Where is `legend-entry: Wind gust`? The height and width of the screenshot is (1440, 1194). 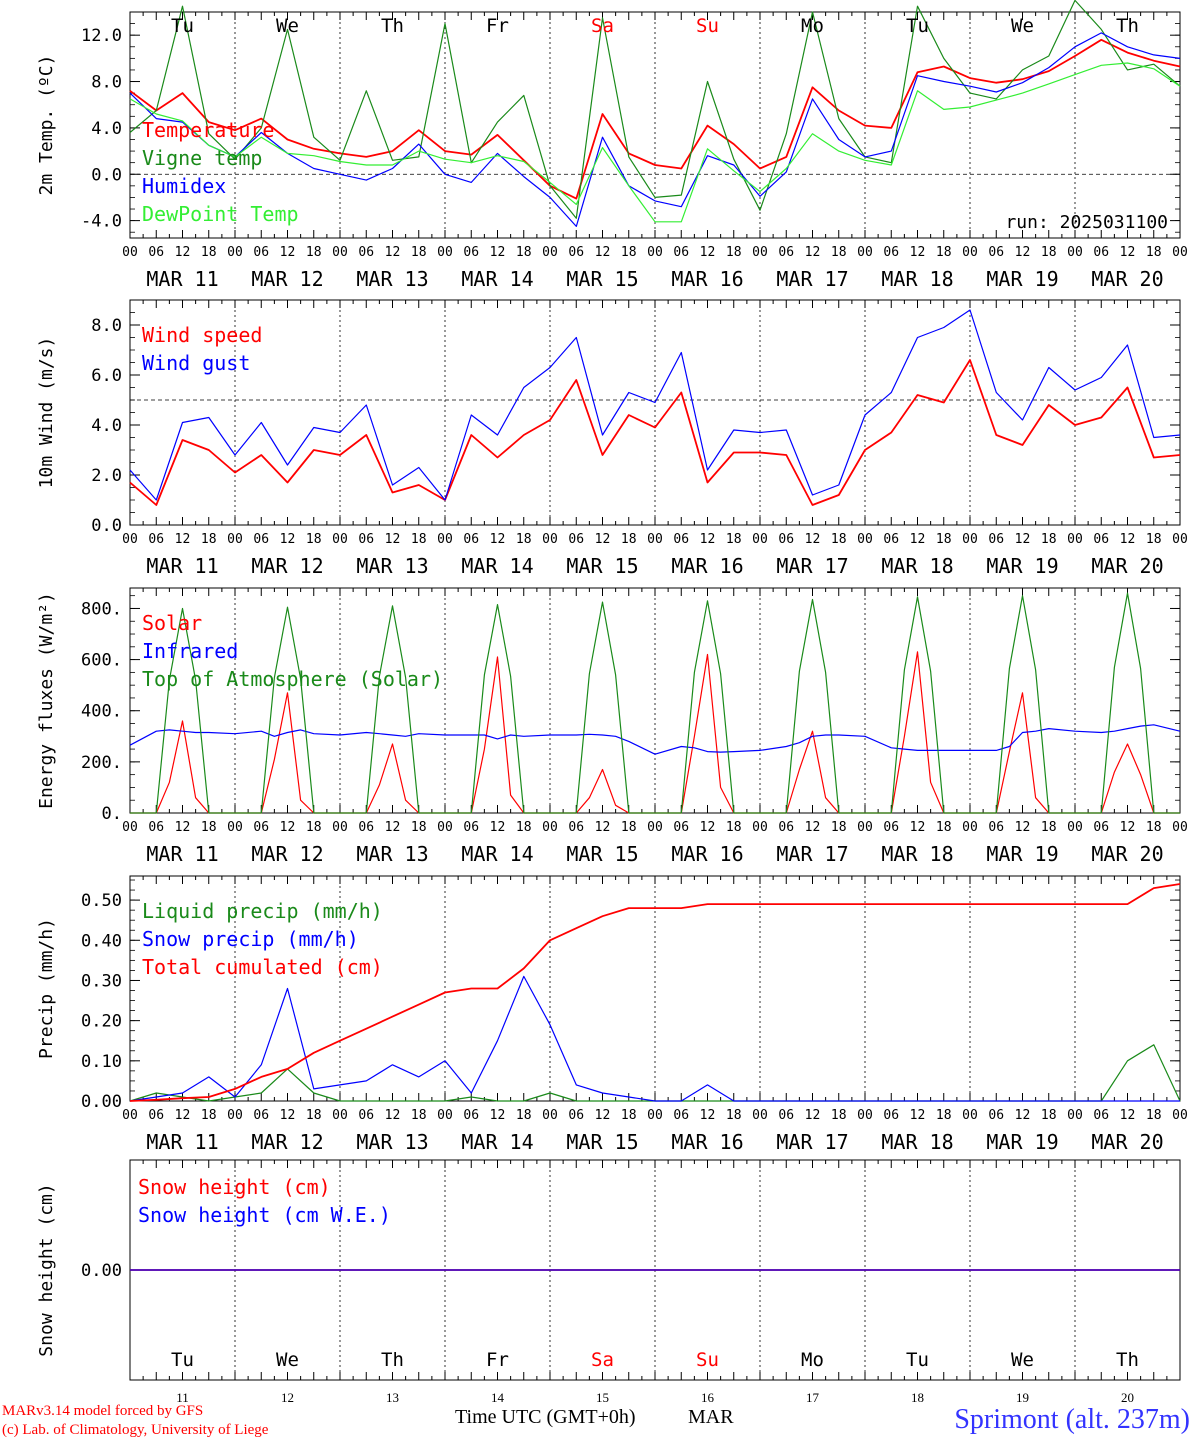 legend-entry: Wind gust is located at coordinates (196, 363).